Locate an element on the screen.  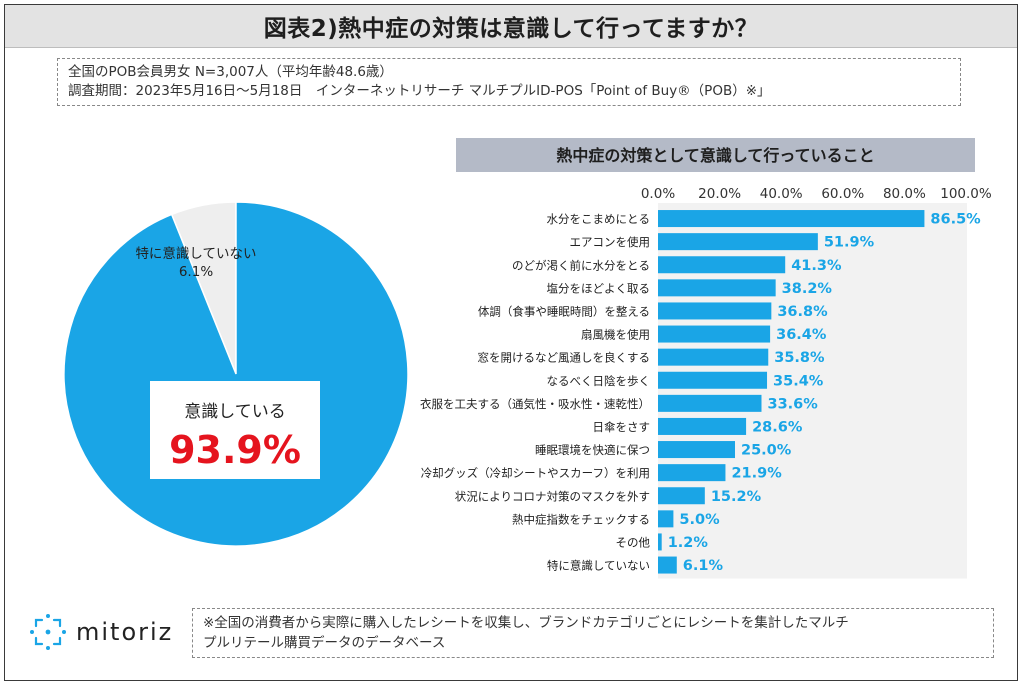
bar-value-label: 5.0% is located at coordinates (699, 520).